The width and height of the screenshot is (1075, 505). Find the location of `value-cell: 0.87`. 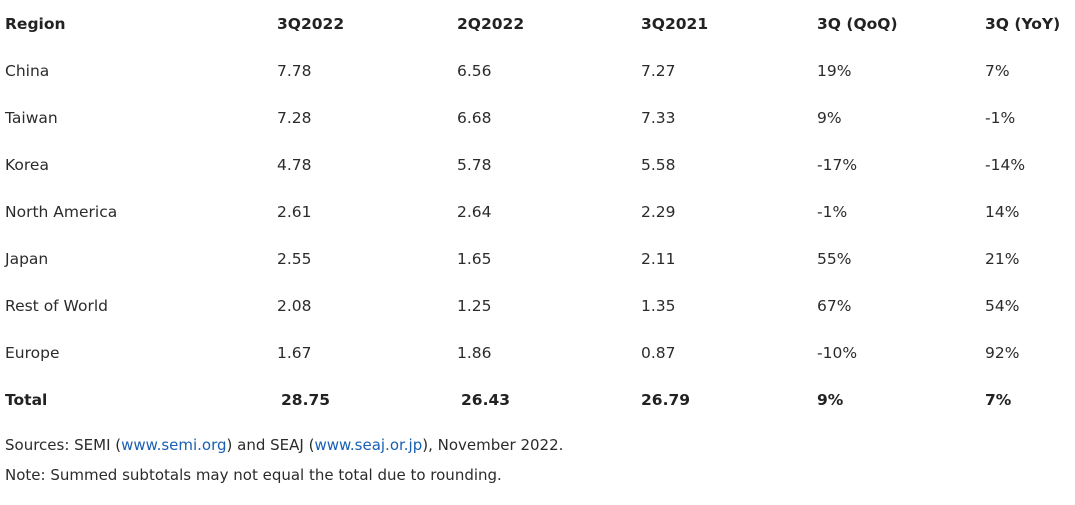

value-cell: 0.87 is located at coordinates (658, 352).